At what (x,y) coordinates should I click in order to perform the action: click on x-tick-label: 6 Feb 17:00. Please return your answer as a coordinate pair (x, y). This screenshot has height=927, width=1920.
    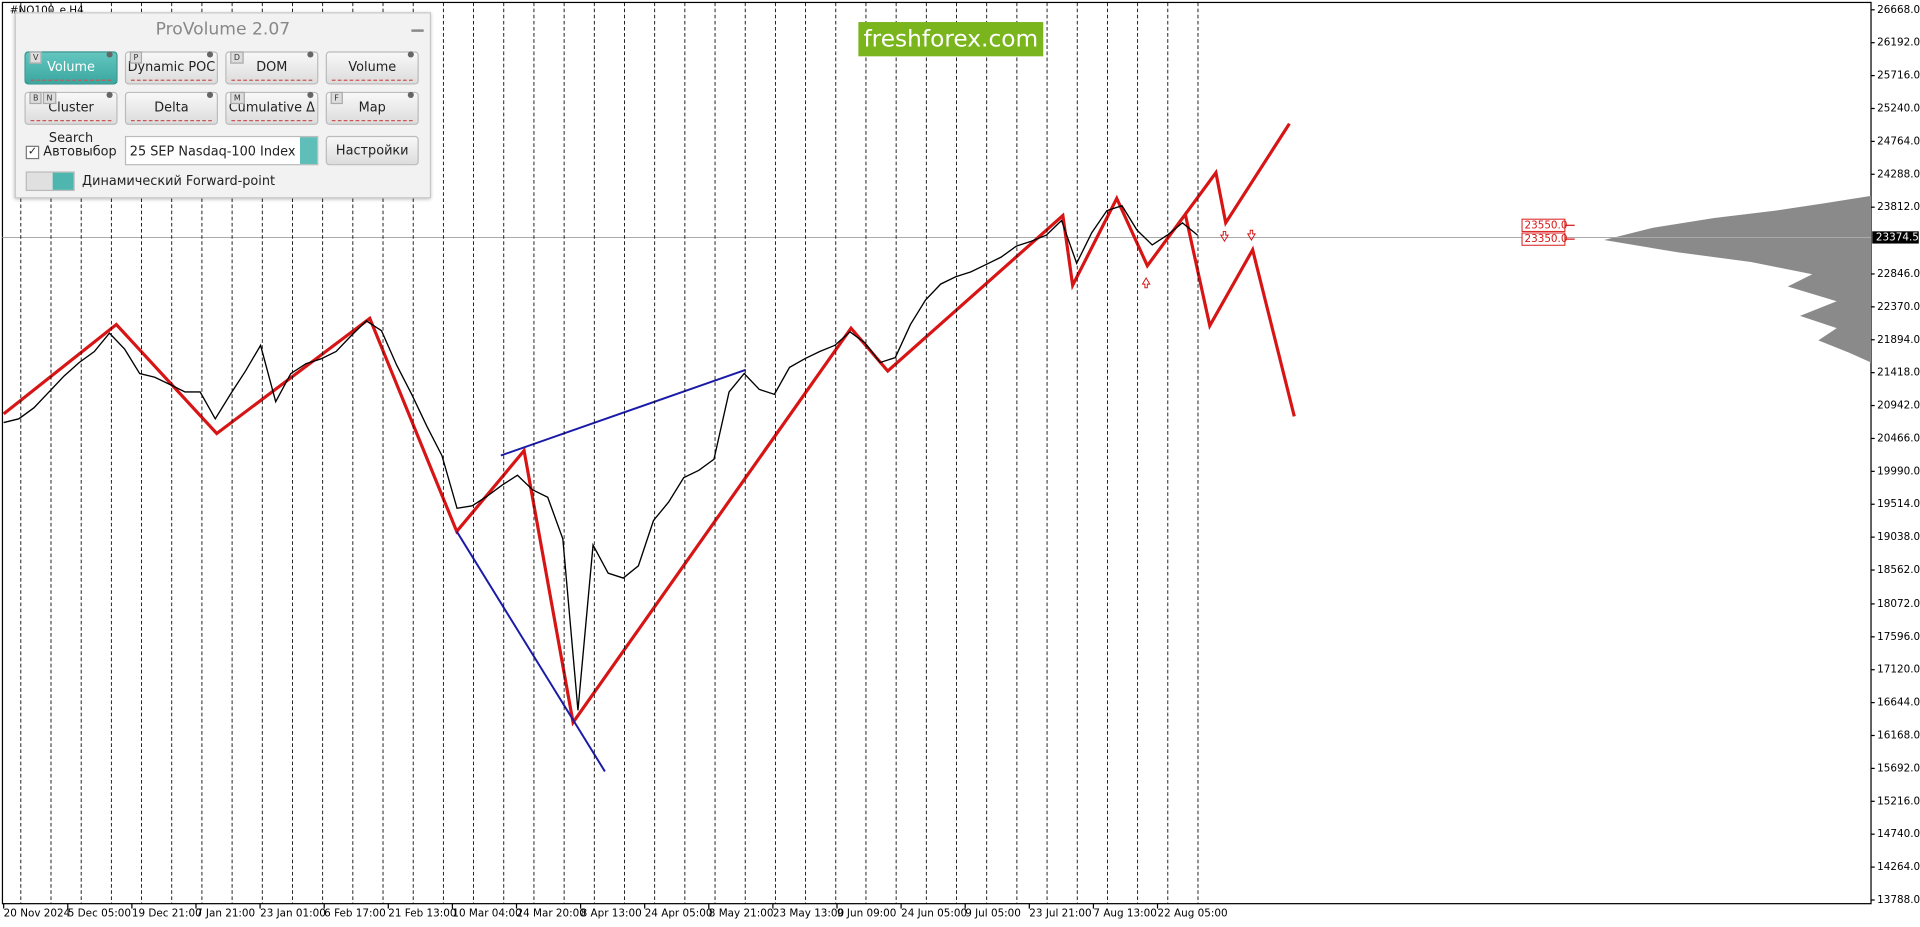
    Looking at the image, I should click on (355, 913).